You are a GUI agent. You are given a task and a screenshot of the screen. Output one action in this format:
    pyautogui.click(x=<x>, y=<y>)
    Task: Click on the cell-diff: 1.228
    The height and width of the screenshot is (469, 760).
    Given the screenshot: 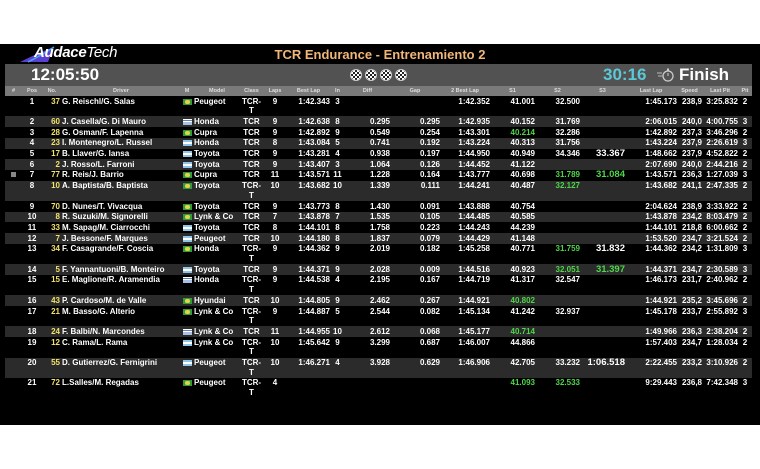 What is the action you would take?
    pyautogui.click(x=379, y=175)
    